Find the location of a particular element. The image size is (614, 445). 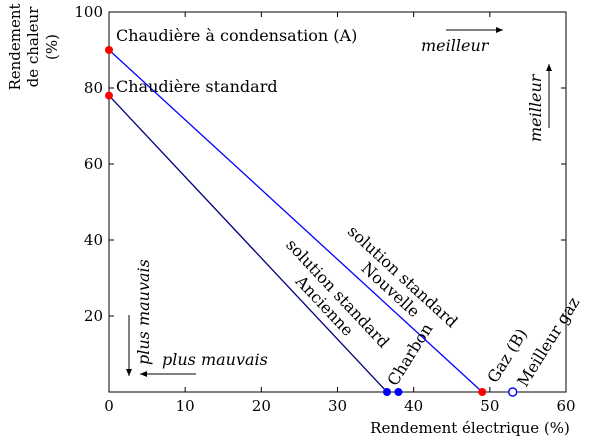

arrow-better-up is located at coordinates (549, 96).